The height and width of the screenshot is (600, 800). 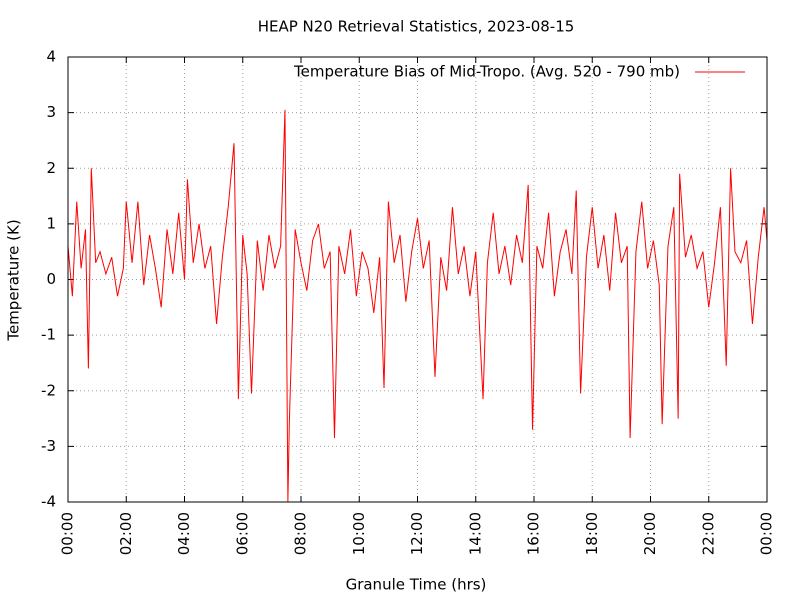 I want to click on y-tick-label: 2, so click(x=51, y=168).